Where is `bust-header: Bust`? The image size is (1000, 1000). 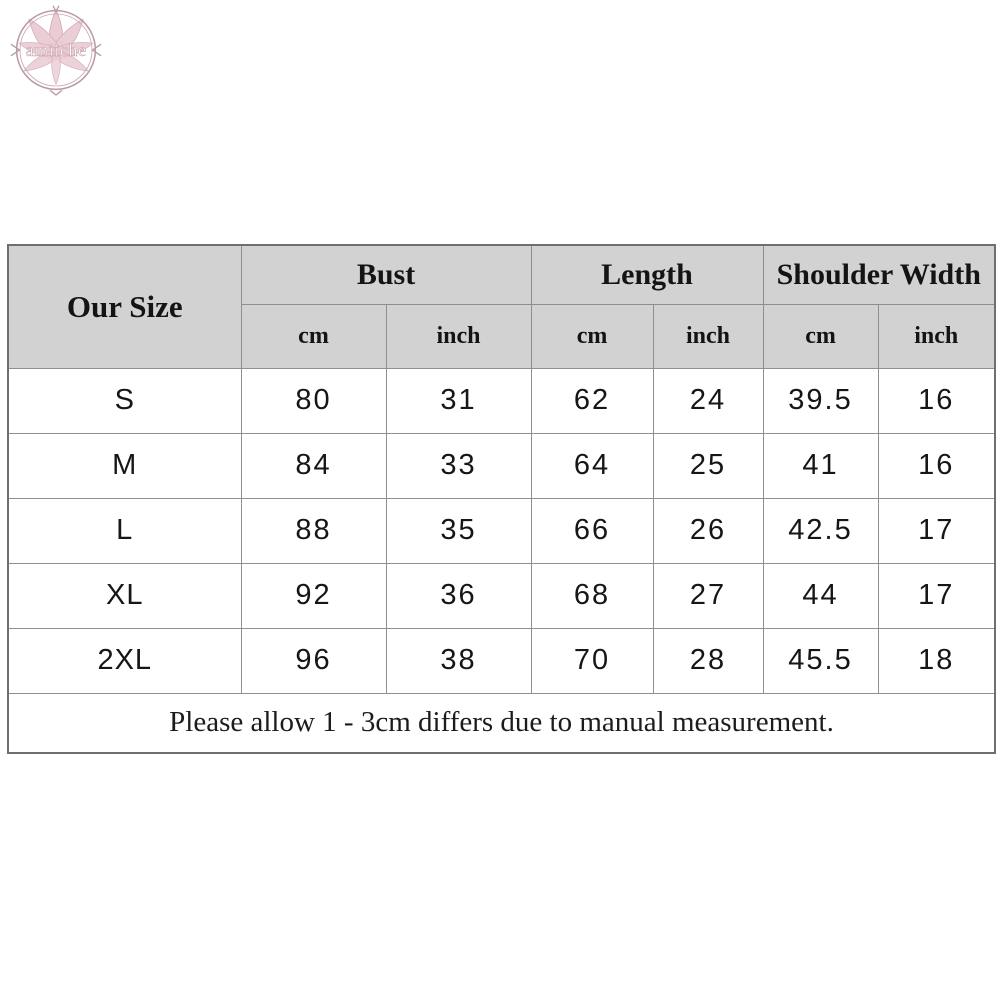 bust-header: Bust is located at coordinates (386, 274).